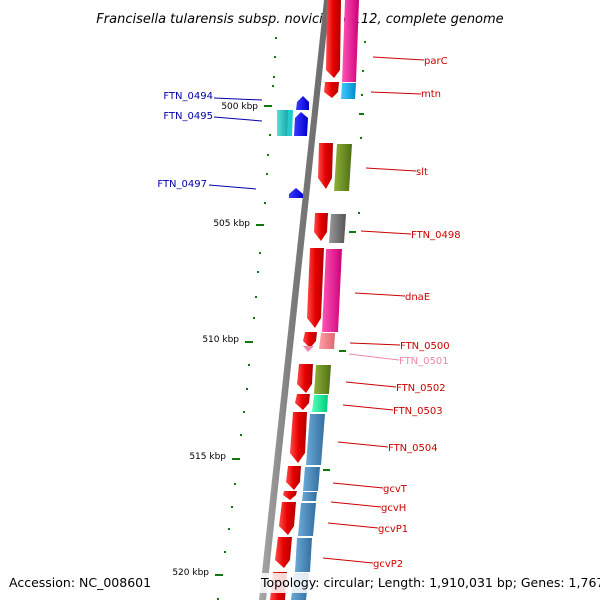 Image resolution: width=600 pixels, height=600 pixels. What do you see at coordinates (293, 478) in the screenshot?
I see `gene-arrow-gcvt` at bounding box center [293, 478].